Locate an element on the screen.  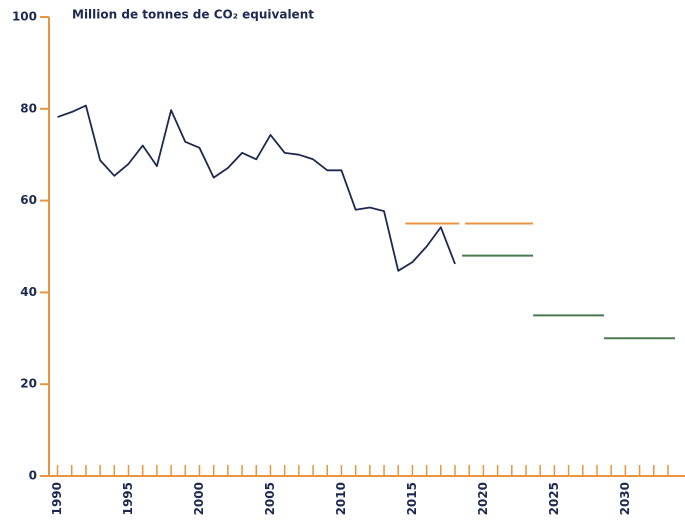
x-tick-label: 2015 is located at coordinates (412, 498).